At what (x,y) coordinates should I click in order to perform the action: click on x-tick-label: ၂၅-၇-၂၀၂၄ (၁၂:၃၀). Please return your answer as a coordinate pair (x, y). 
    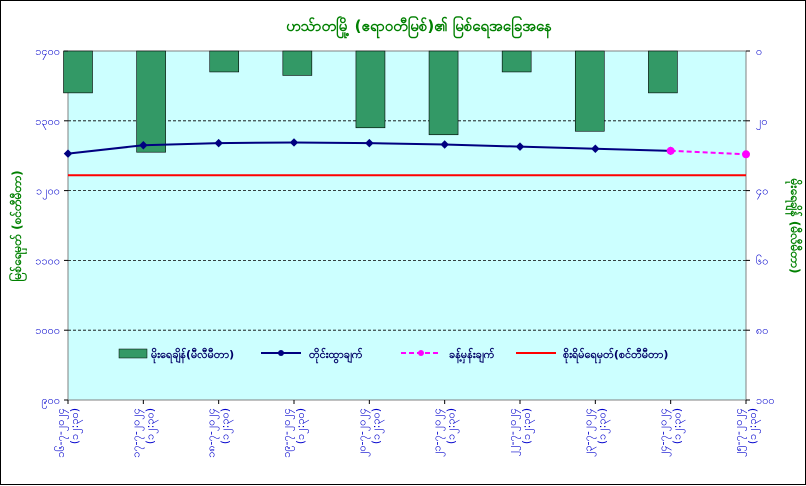
    Looking at the image, I should click on (746, 432).